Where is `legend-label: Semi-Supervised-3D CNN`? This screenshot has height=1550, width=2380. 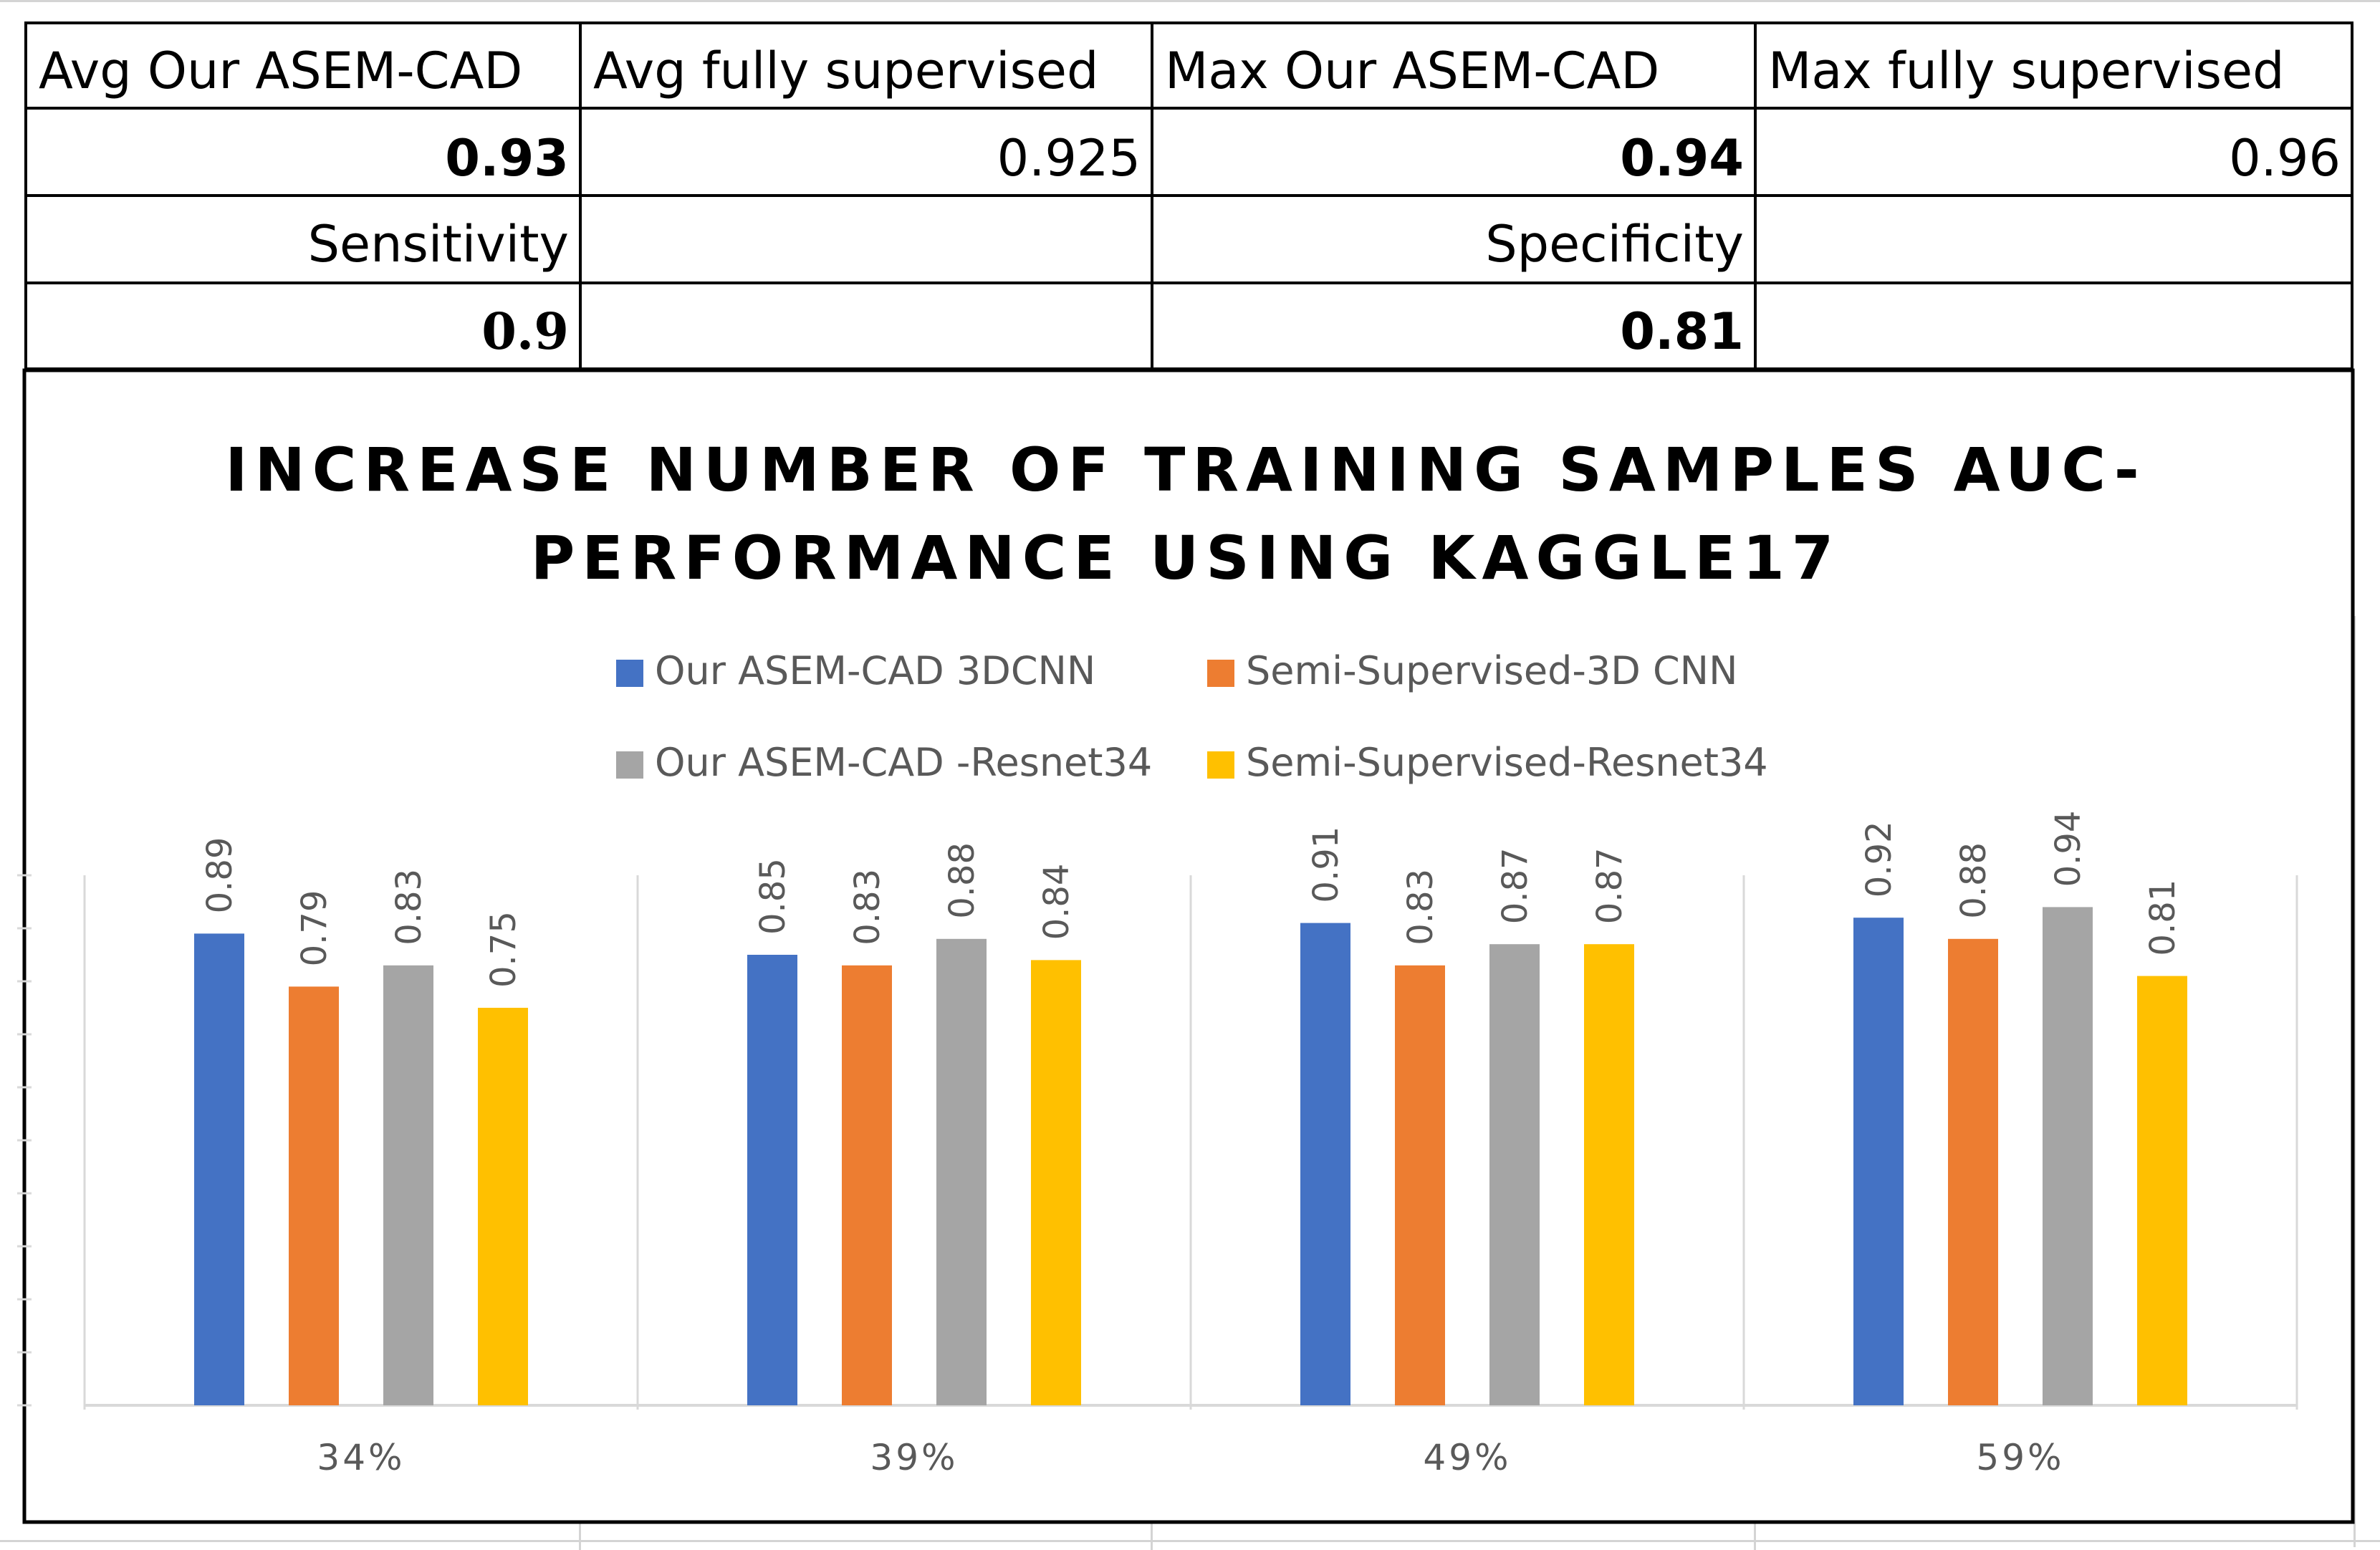
legend-label: Semi-Supervised-3D CNN is located at coordinates (1491, 670).